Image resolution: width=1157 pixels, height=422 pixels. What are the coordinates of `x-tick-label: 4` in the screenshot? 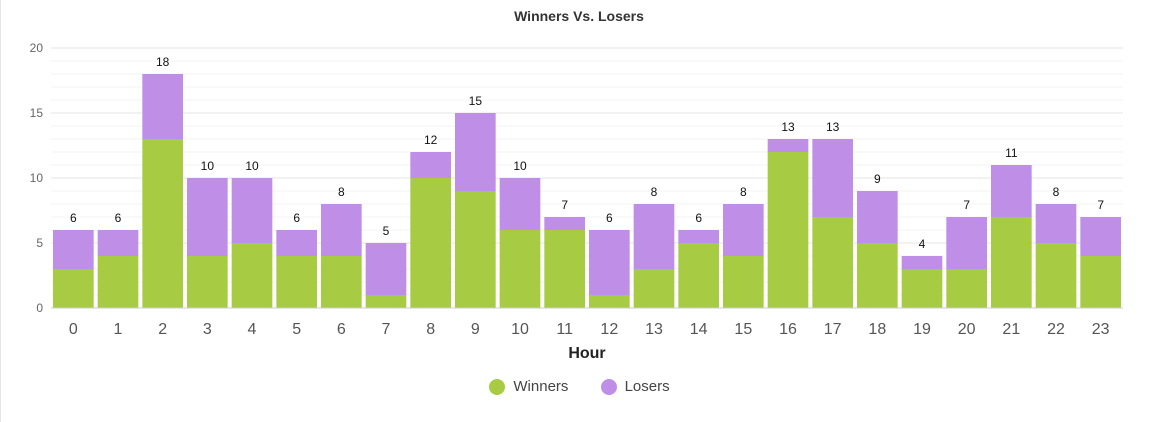 It's located at (252, 329).